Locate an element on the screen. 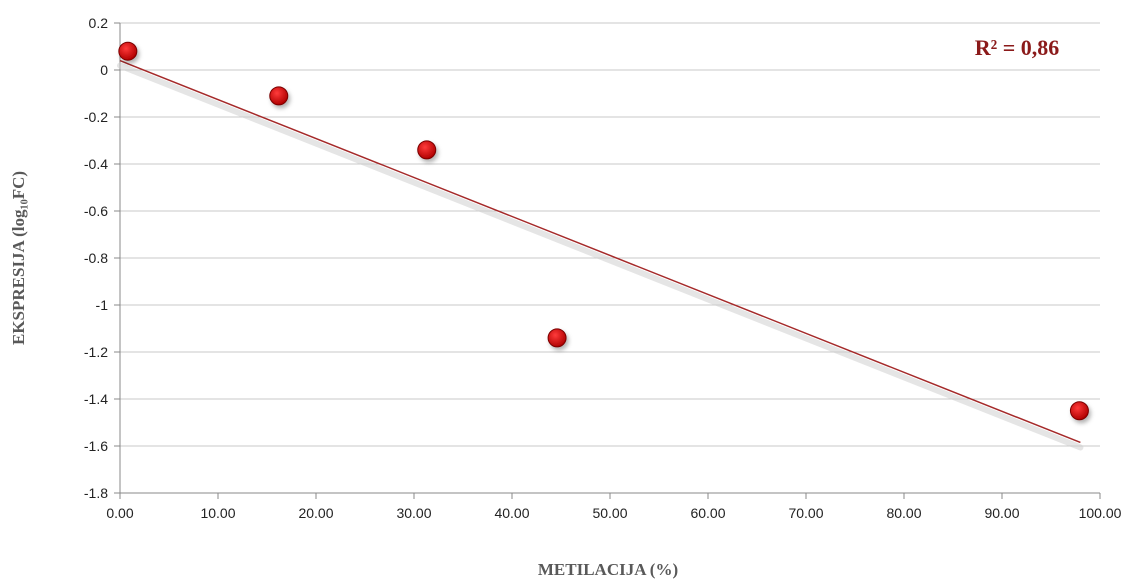 This screenshot has width=1132, height=581. y-tick-label: -1.8 is located at coordinates (96, 493).